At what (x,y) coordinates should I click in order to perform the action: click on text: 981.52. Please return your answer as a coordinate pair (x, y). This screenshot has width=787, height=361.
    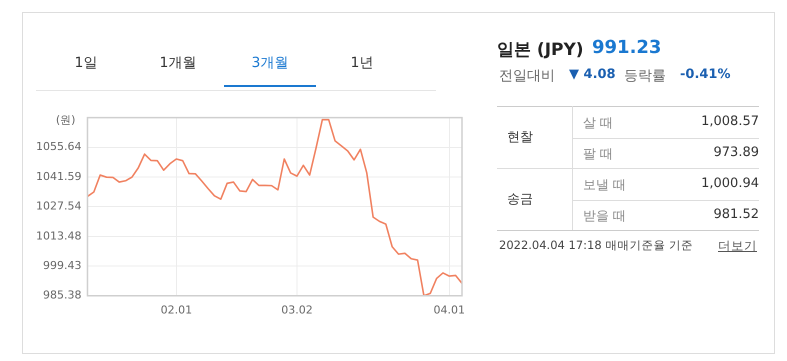
    Looking at the image, I should click on (736, 214).